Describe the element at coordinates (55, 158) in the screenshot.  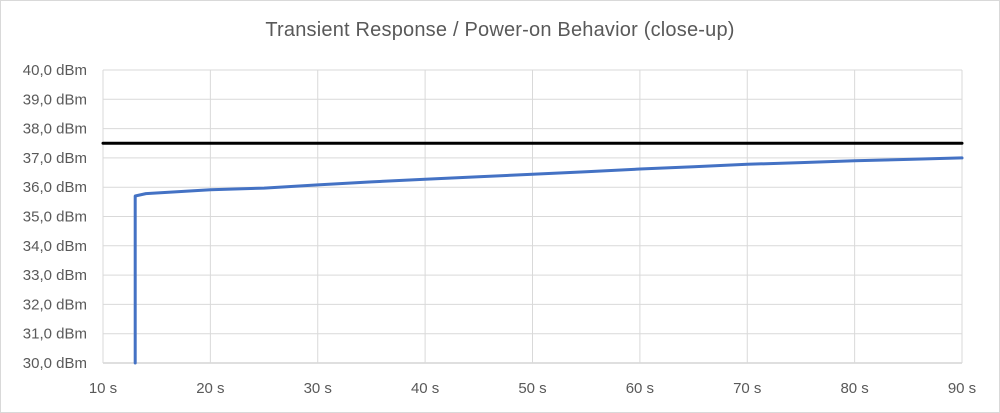
I see `y-tick-label: 37,0 dBm` at that location.